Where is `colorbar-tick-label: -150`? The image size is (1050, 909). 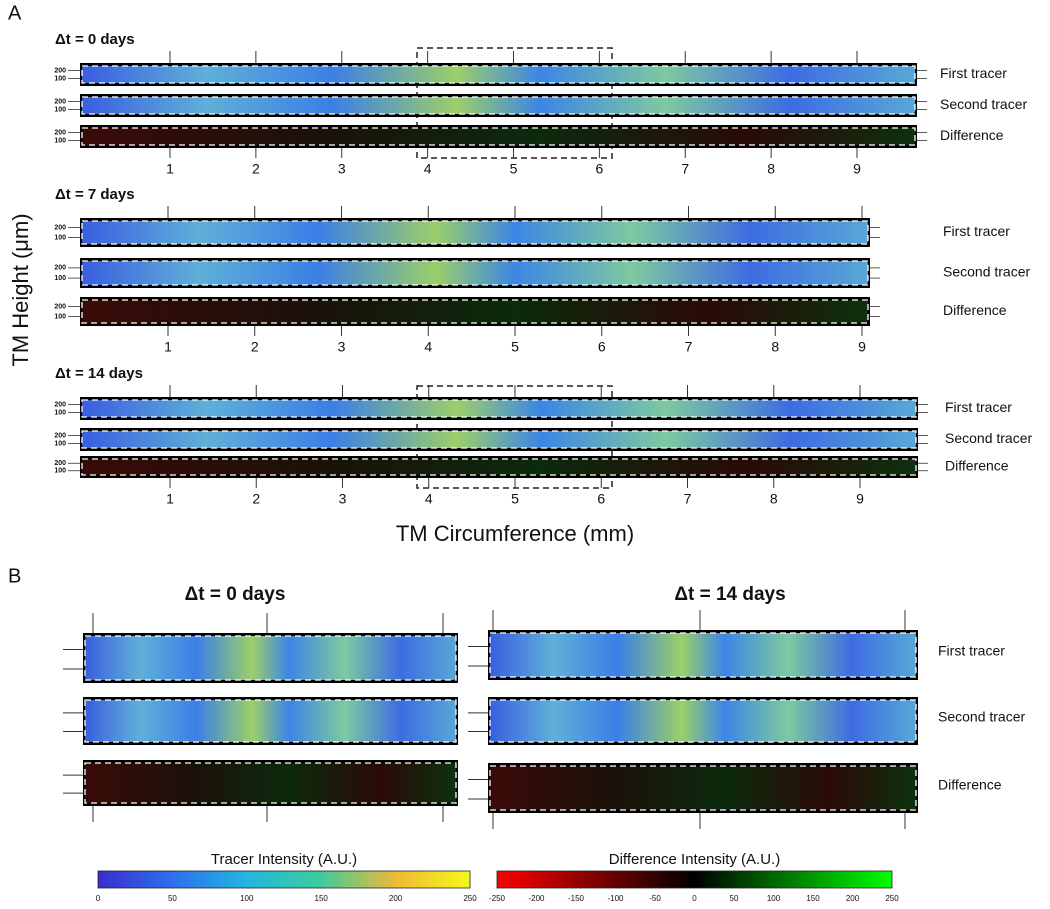
colorbar-tick-label: -150 is located at coordinates (576, 898).